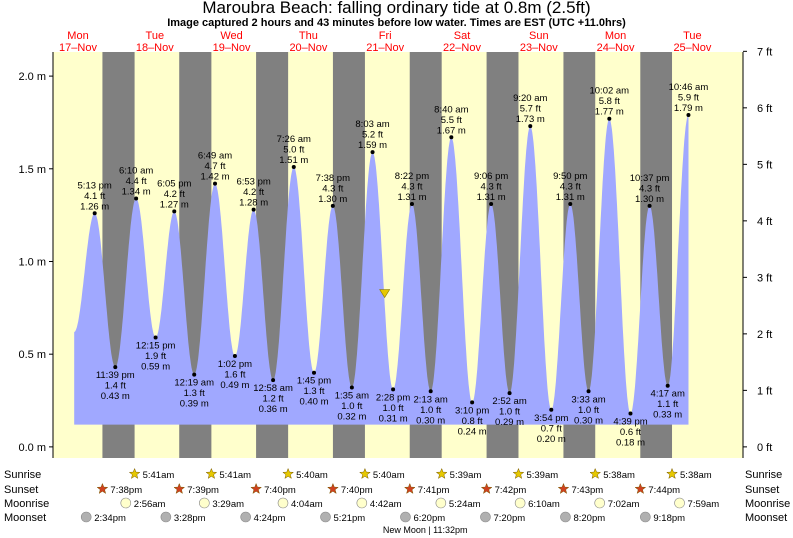  What do you see at coordinates (155, 356) in the screenshot?
I see `low-tide-label: 1.9 ft` at bounding box center [155, 356].